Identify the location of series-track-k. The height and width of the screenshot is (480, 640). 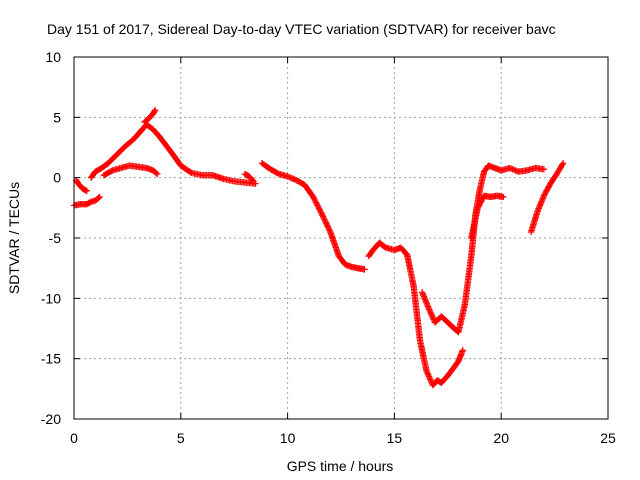
(547, 197).